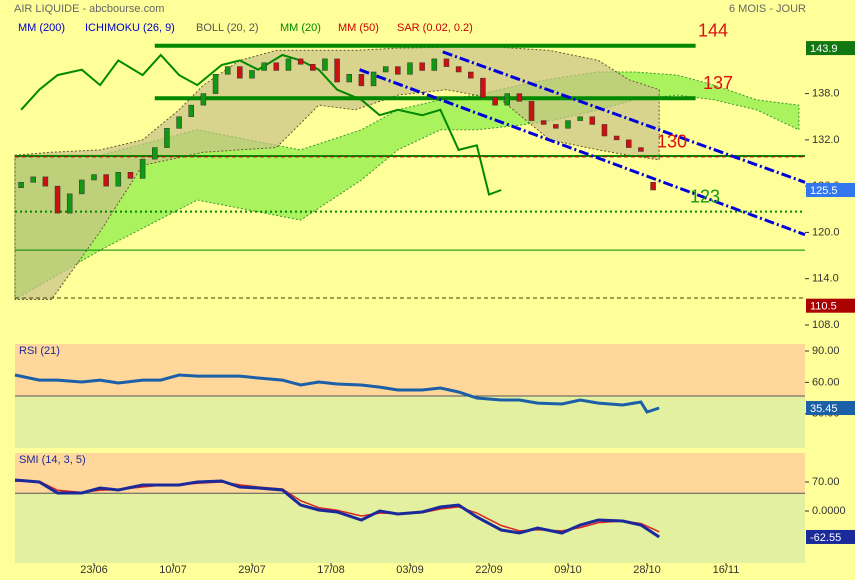 This screenshot has width=855, height=580. Describe the element at coordinates (824, 49) in the screenshot. I see `price-tag-label: 143.9` at that location.